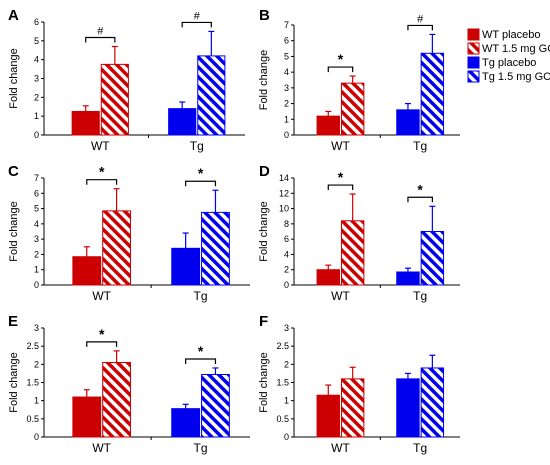 The image size is (550, 465). I want to click on y-tick-label: 10, so click(284, 209).